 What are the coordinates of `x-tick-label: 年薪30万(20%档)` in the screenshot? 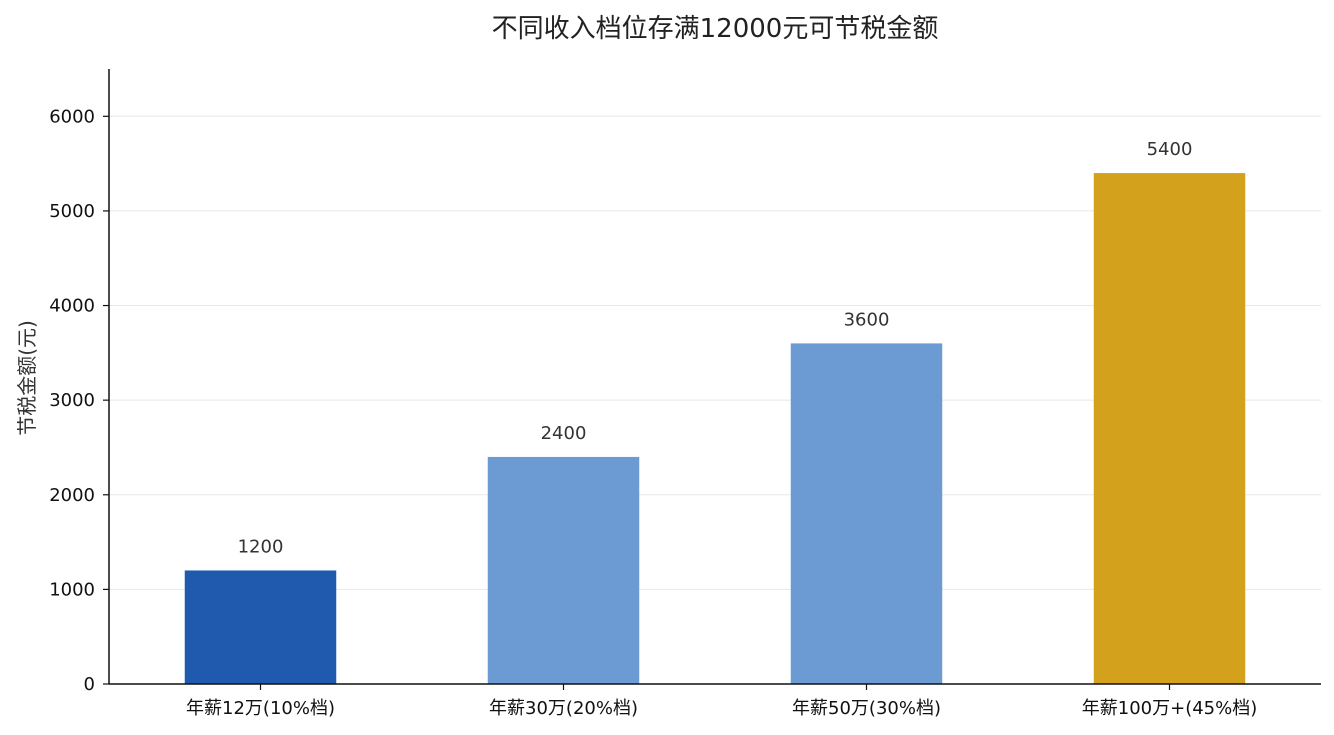 It's located at (563, 708).